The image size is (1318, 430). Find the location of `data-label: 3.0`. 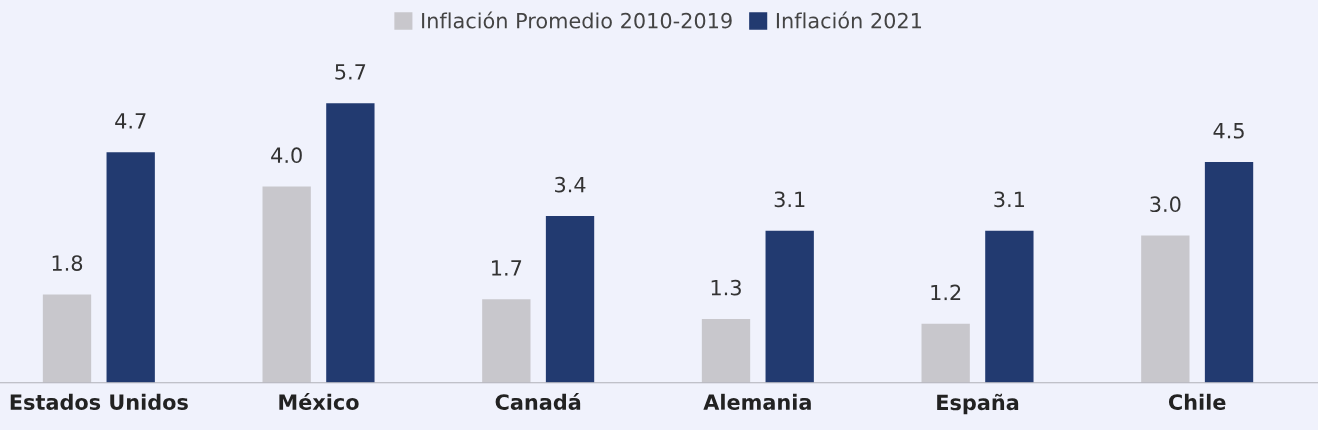

data-label: 3.0 is located at coordinates (1165, 204).